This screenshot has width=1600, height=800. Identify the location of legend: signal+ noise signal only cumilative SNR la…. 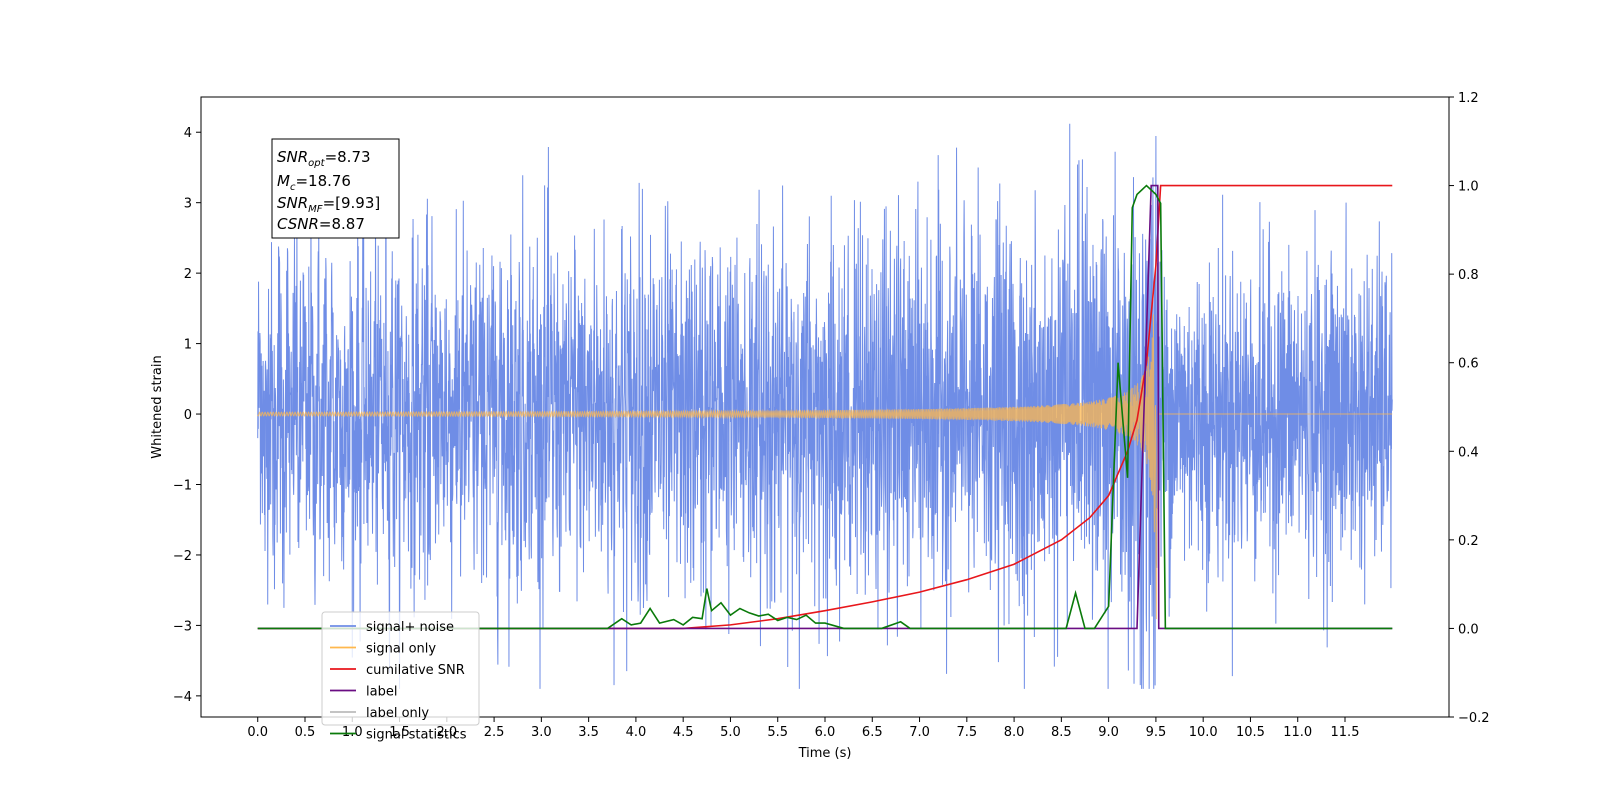
(400, 677).